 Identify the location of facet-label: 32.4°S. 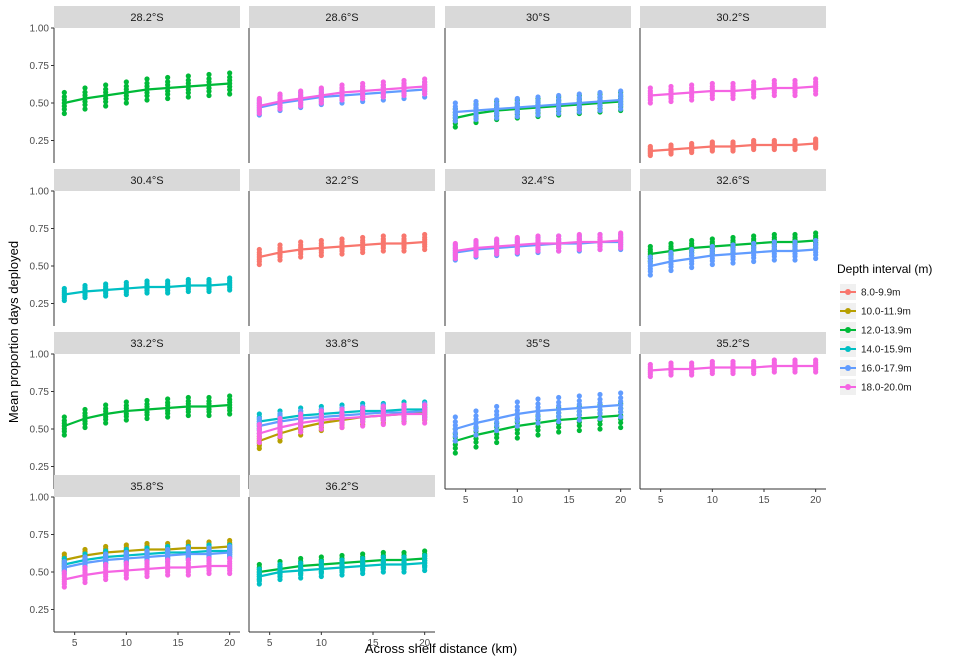
(537, 181).